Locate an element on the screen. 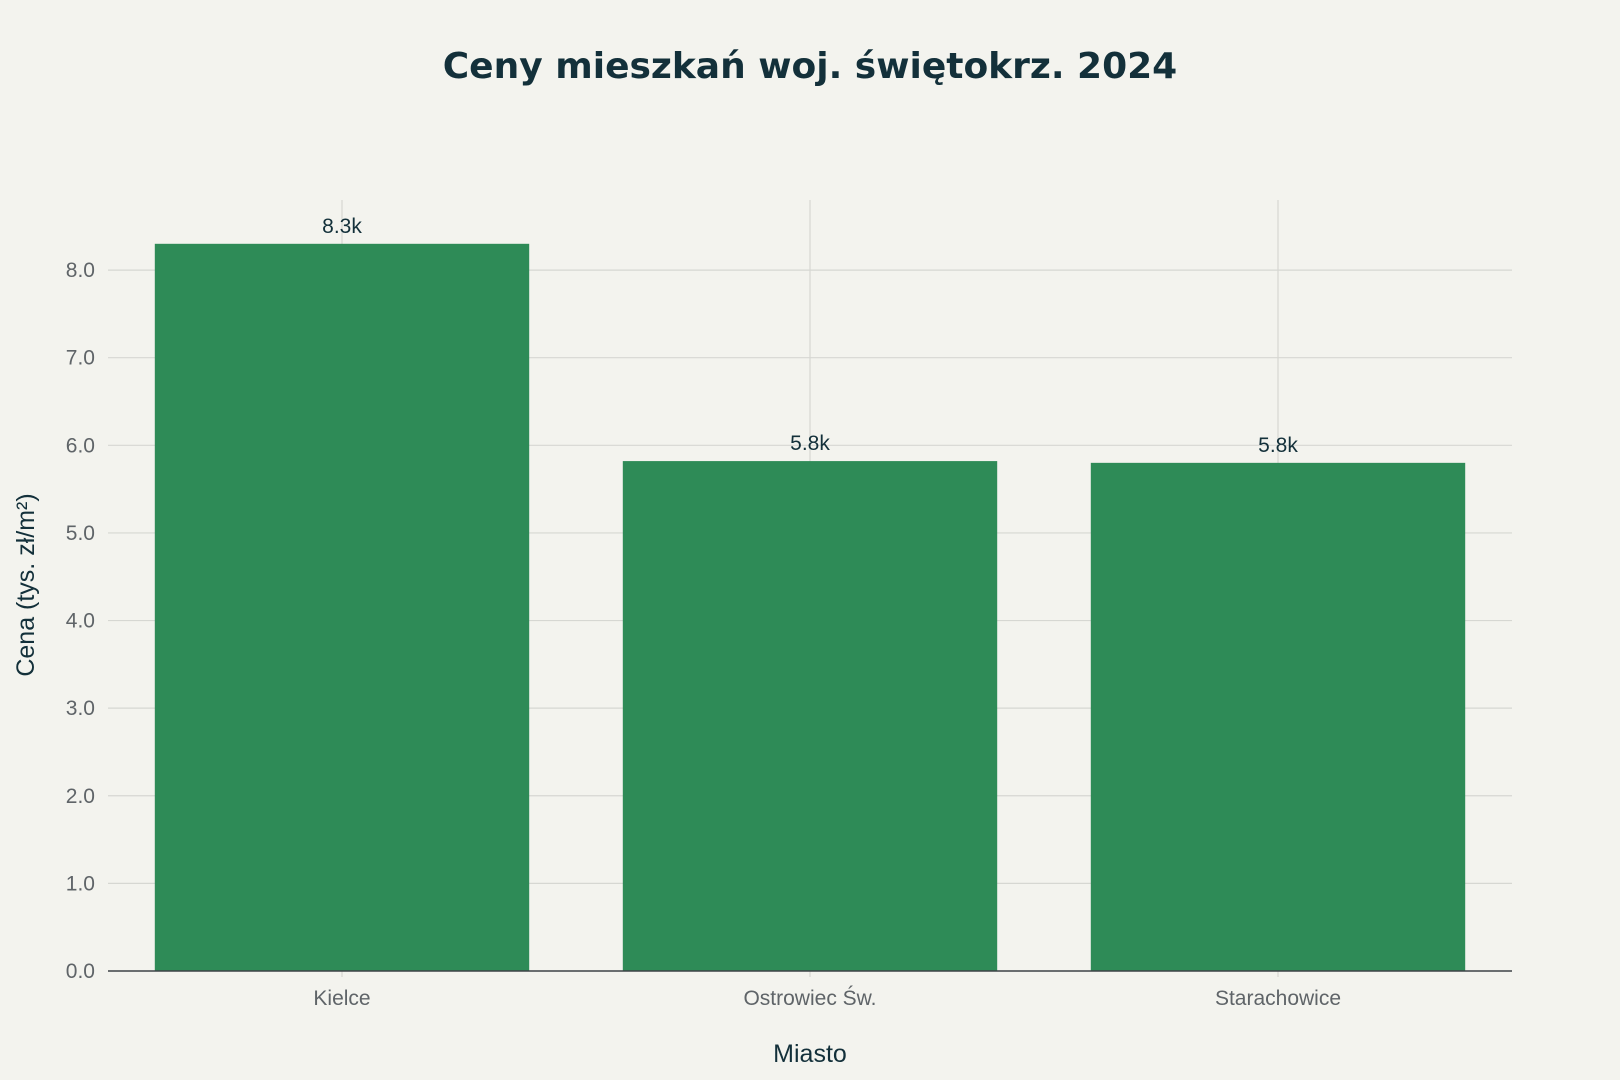  bar-data-label: 8.3k is located at coordinates (342, 226).